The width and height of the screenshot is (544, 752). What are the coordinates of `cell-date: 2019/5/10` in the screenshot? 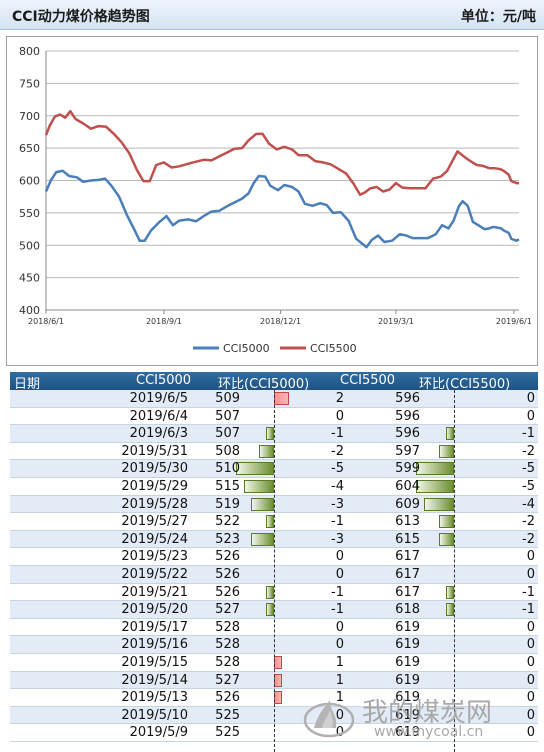 It's located at (154, 715).